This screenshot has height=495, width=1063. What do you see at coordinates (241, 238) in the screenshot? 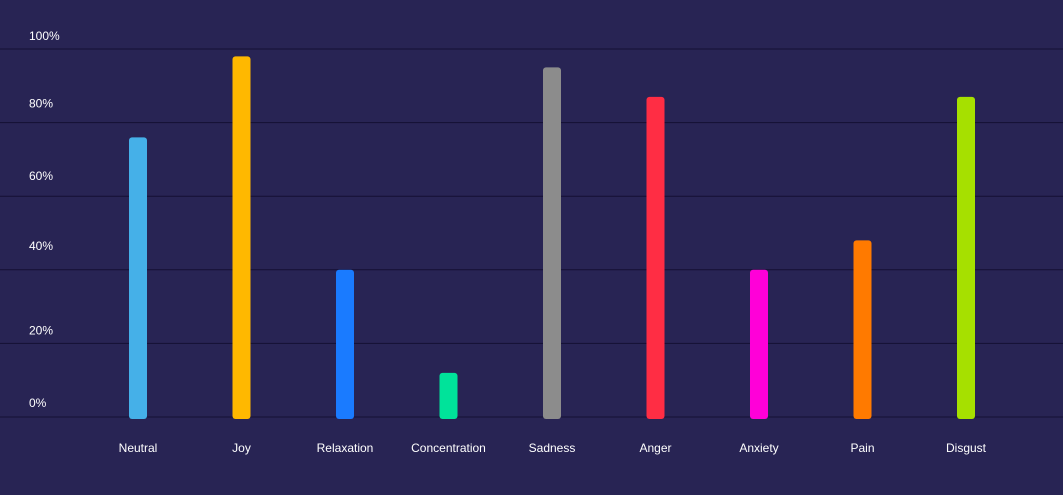
I see `bar-joy` at bounding box center [241, 238].